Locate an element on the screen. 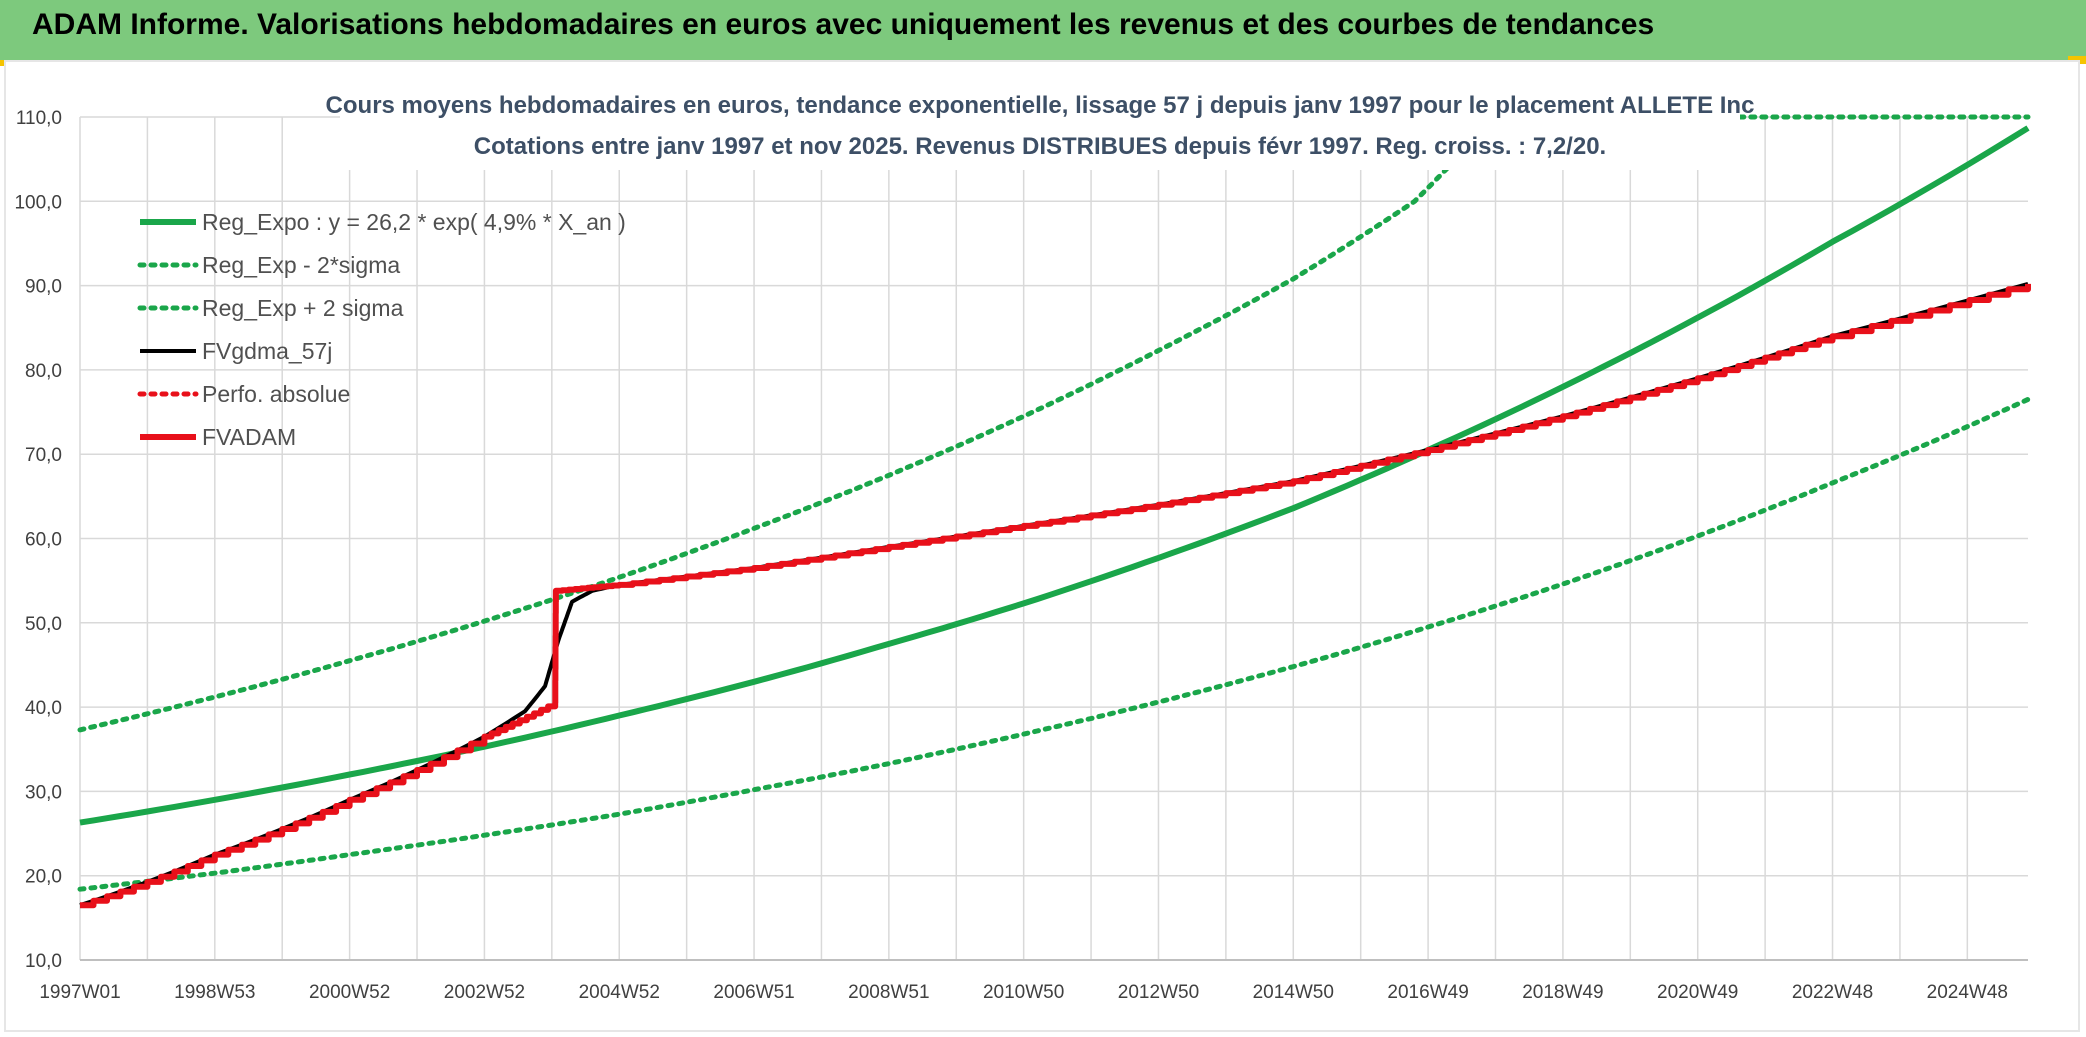 The width and height of the screenshot is (2086, 1037). legend-reg-expo-label: Reg_Expo : y = 26,2 * exp( 4,9% * X_an ) is located at coordinates (414, 222).